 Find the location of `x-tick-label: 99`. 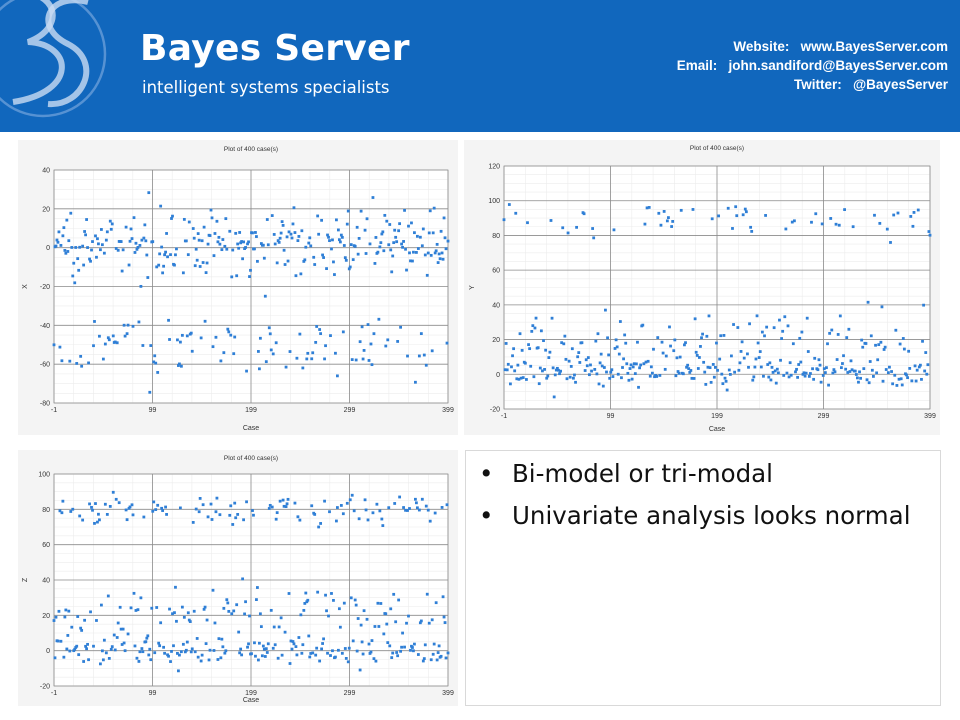

x-tick-label: 99 is located at coordinates (611, 416).